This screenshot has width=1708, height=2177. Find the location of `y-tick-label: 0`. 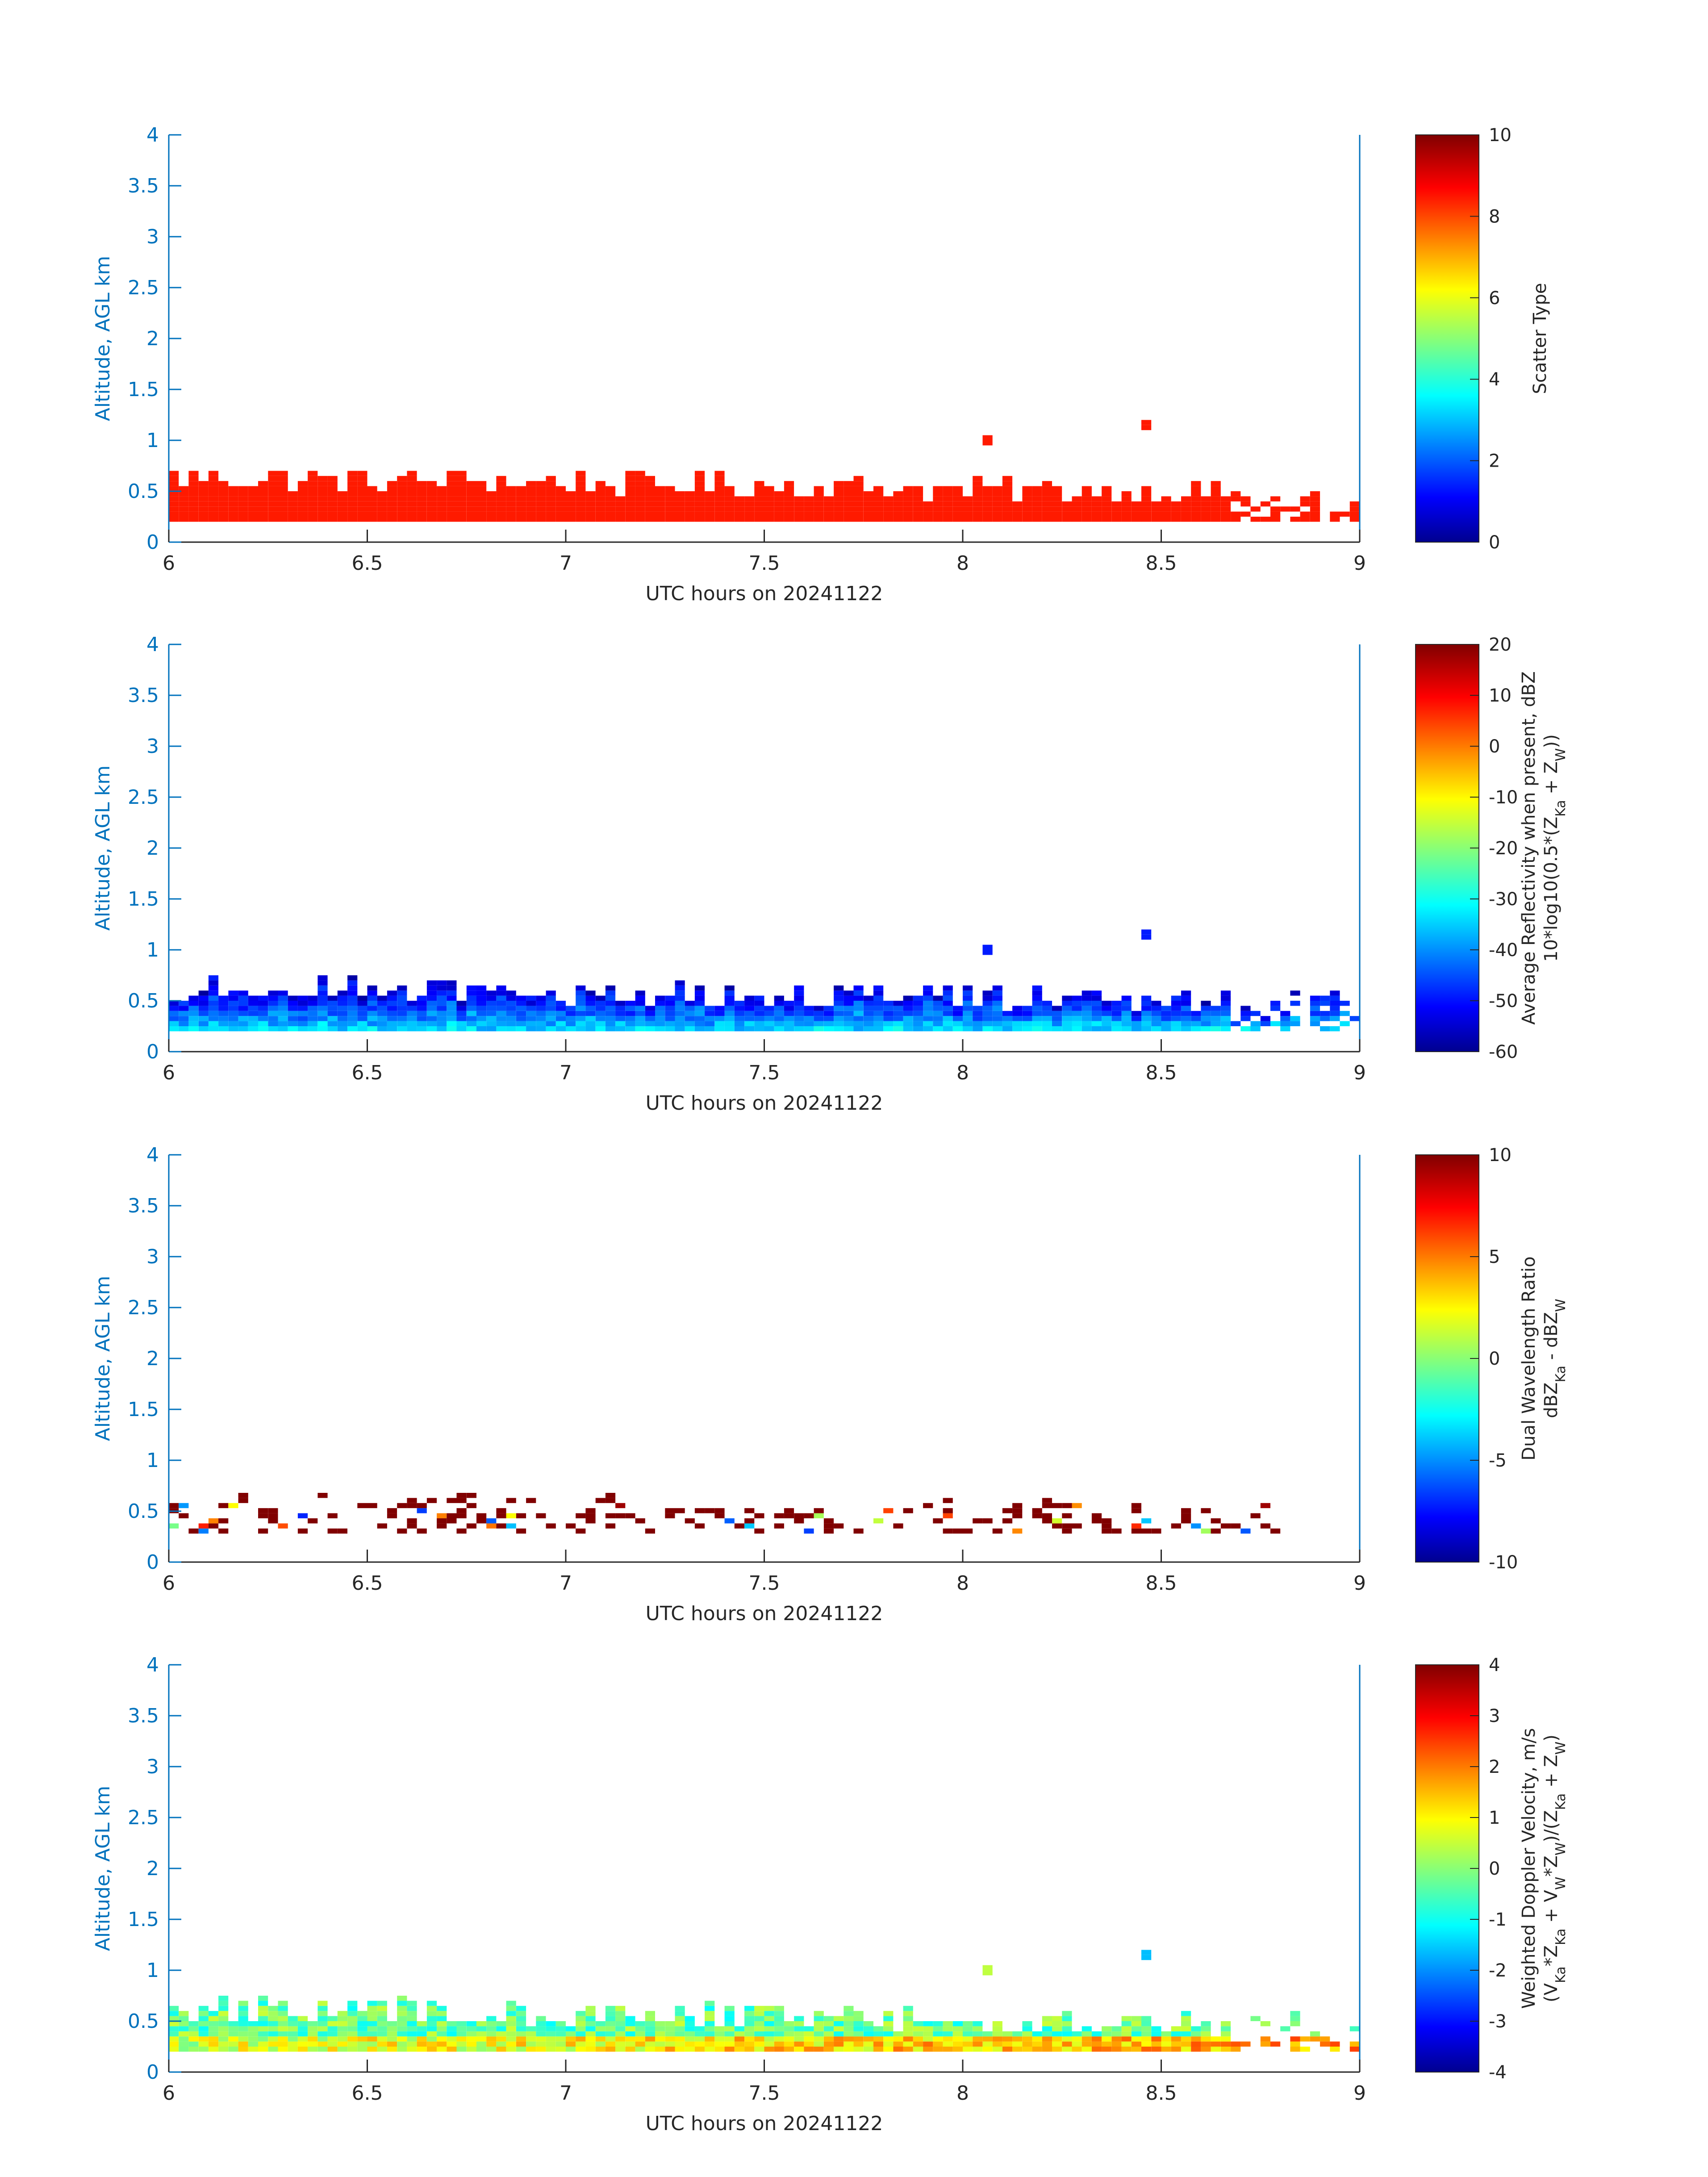

y-tick-label: 0 is located at coordinates (152, 2072).